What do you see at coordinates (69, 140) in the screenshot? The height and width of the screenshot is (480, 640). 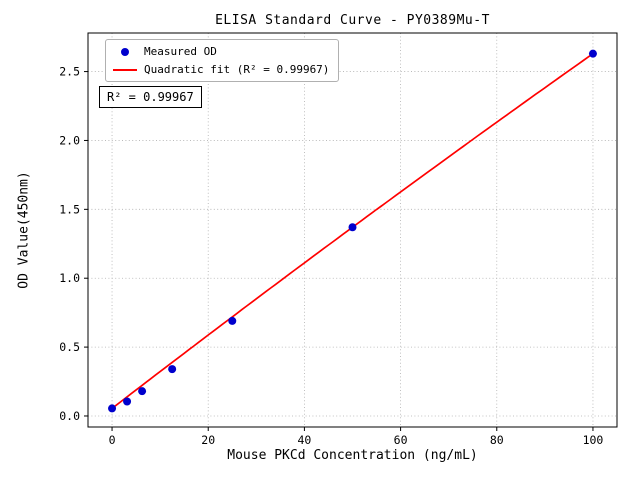 I see `y-tick-label: 2.0` at bounding box center [69, 140].